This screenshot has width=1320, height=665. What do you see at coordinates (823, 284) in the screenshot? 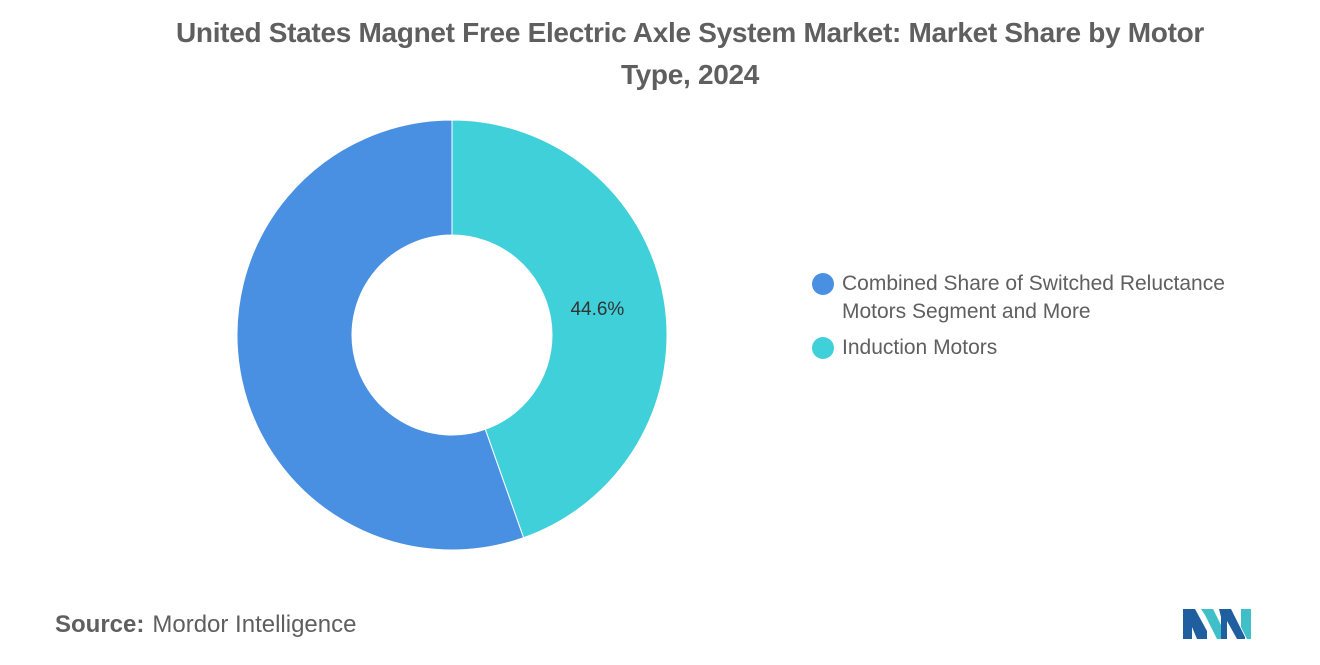
I see `legend-swatch-switched-reluctance` at bounding box center [823, 284].